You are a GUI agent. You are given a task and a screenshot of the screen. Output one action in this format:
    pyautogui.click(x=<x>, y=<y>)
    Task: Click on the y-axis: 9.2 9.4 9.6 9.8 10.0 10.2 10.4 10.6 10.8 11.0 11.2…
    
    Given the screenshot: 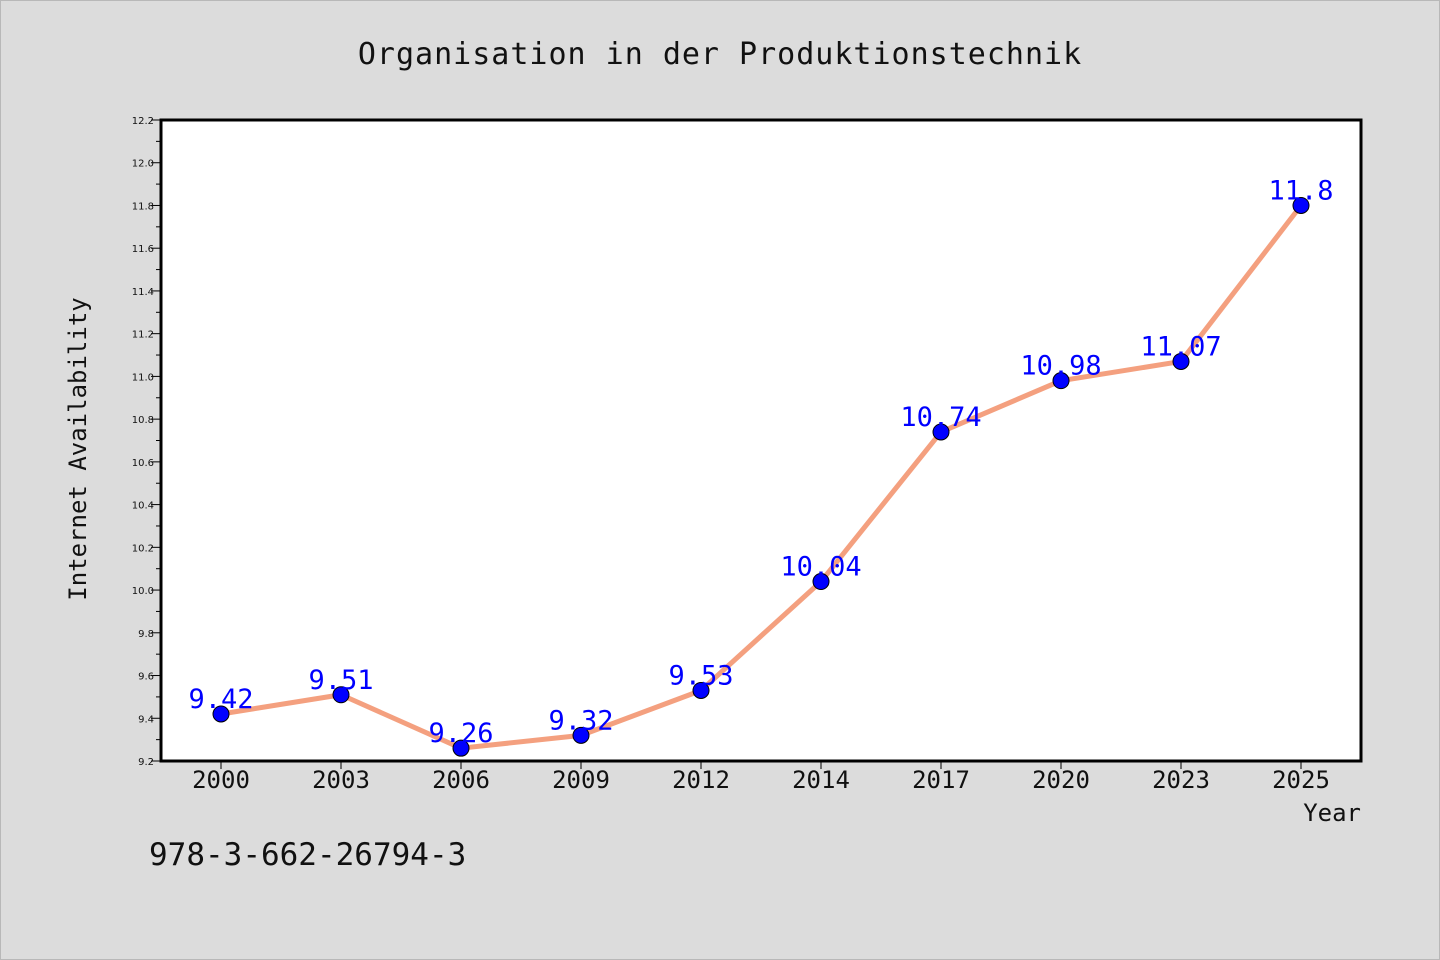 What is the action you would take?
    pyautogui.click(x=146, y=442)
    